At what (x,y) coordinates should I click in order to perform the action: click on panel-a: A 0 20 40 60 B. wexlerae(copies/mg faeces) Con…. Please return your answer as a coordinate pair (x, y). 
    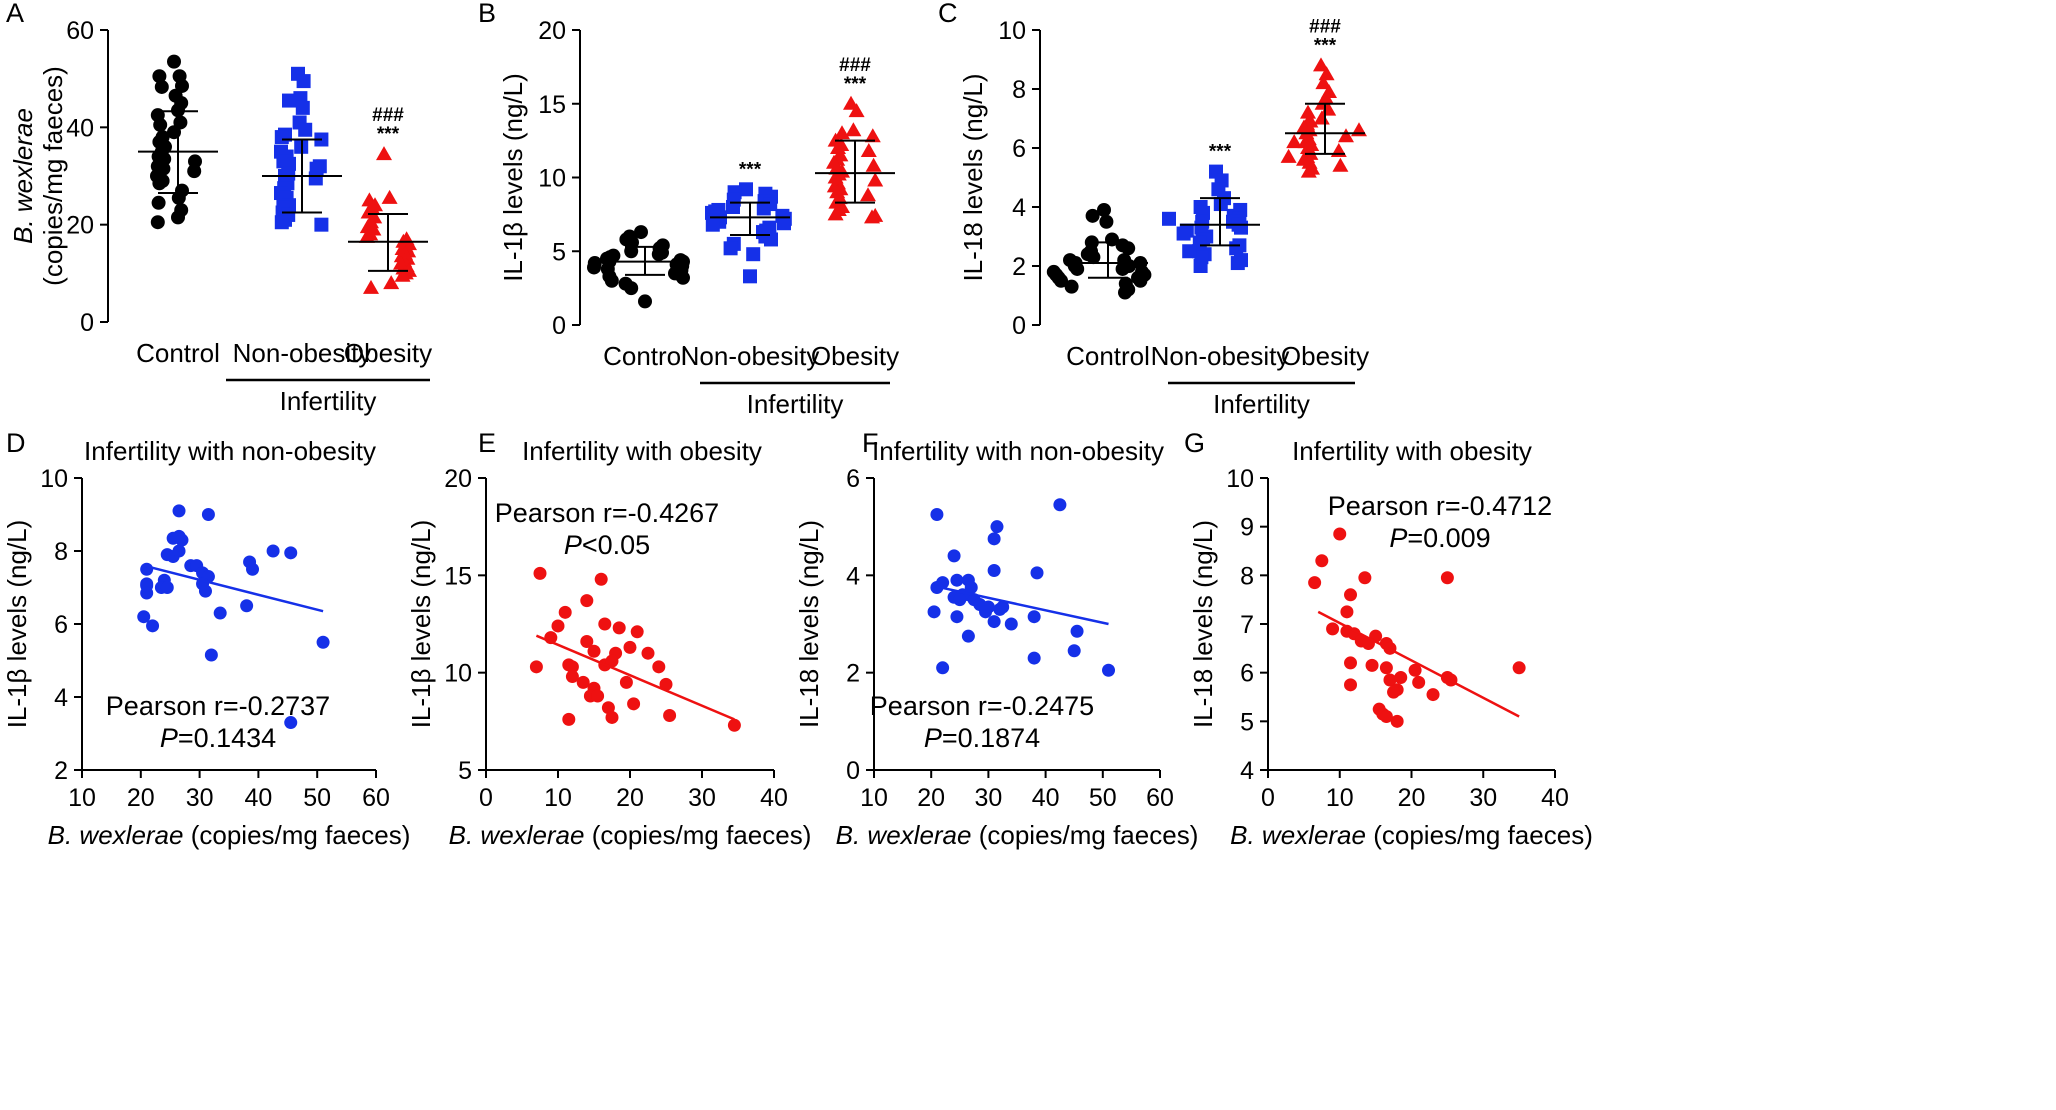
    Looking at the image, I should click on (219, 208).